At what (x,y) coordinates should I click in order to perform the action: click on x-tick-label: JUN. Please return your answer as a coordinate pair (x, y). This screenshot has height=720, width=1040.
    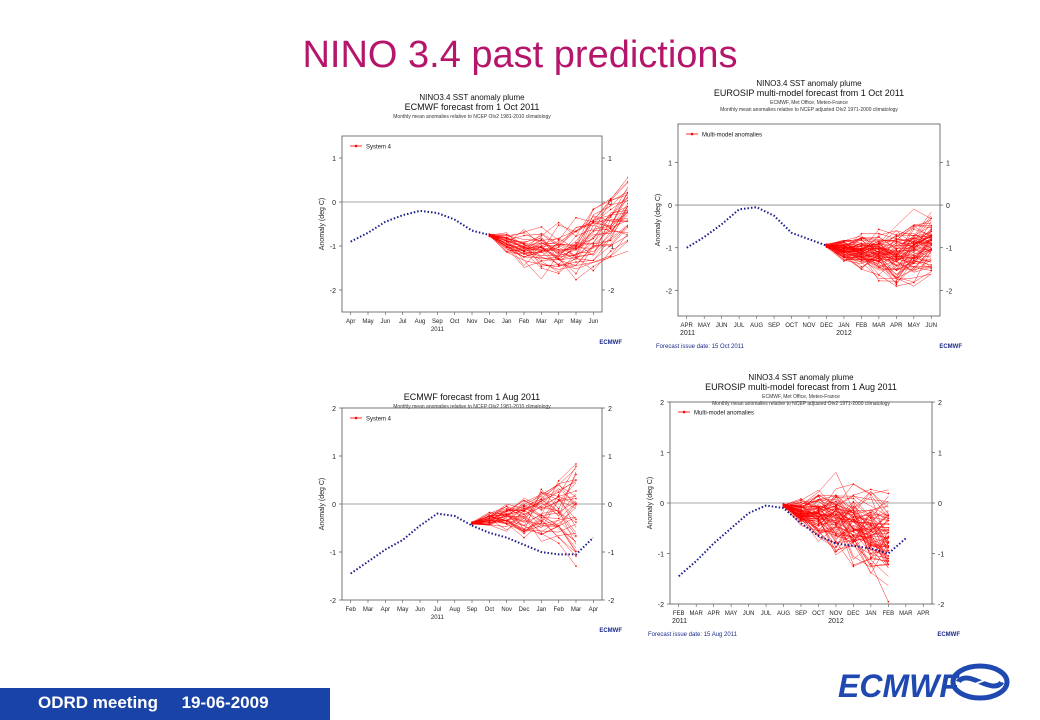
    Looking at the image, I should click on (749, 614).